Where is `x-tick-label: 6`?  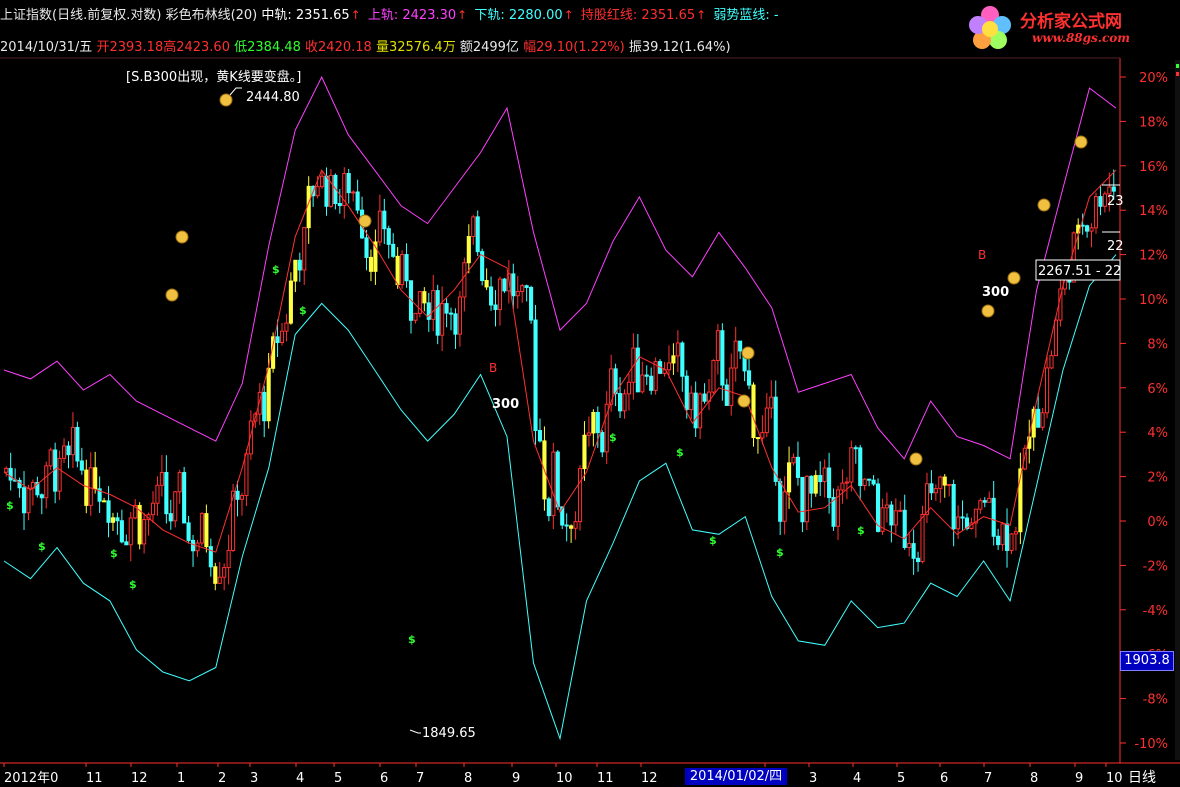
x-tick-label: 6 is located at coordinates (944, 778).